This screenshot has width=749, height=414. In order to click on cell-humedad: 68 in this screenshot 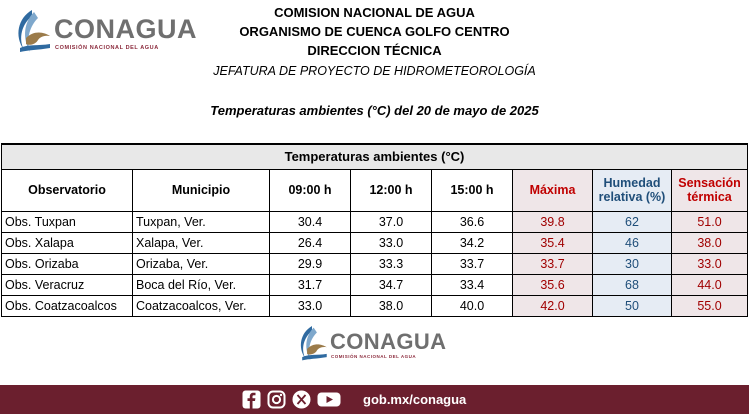, I will do `click(632, 284)`.